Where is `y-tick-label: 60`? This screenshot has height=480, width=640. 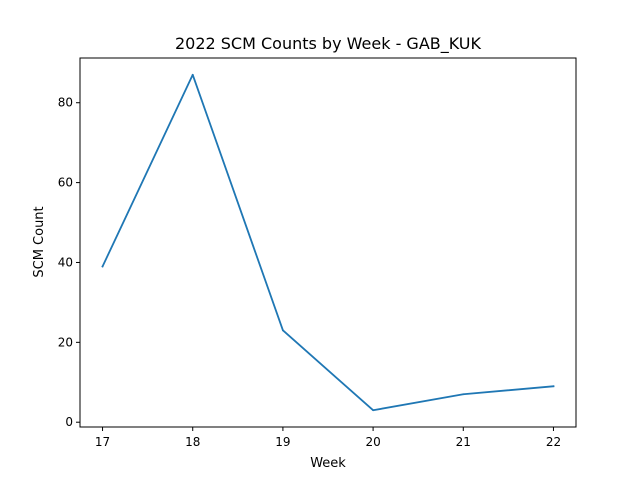
y-tick-label: 60 is located at coordinates (65, 183).